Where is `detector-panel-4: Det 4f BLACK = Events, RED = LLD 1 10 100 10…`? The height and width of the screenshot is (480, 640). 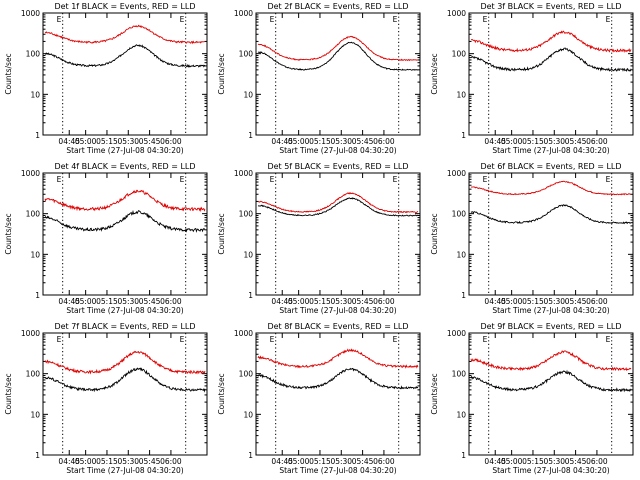
detector-panel-4: Det 4f BLACK = Events, RED = LLD 1 10 100 10… is located at coordinates (106, 240).